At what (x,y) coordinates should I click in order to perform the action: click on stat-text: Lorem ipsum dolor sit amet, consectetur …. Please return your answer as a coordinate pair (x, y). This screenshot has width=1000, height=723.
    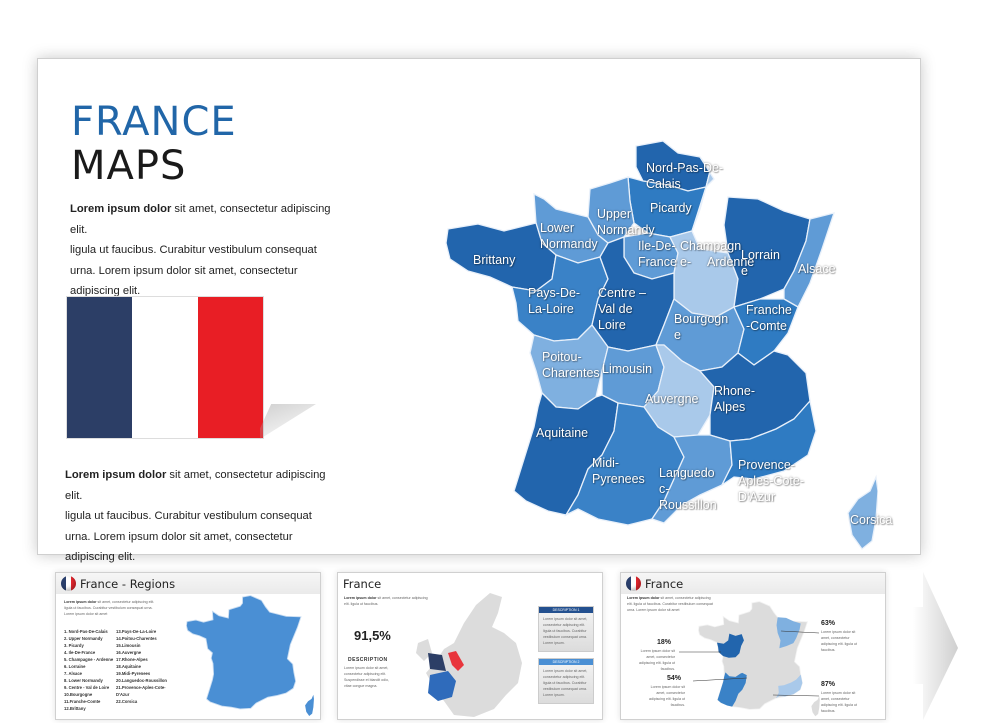
    Looking at the image, I should click on (366, 677).